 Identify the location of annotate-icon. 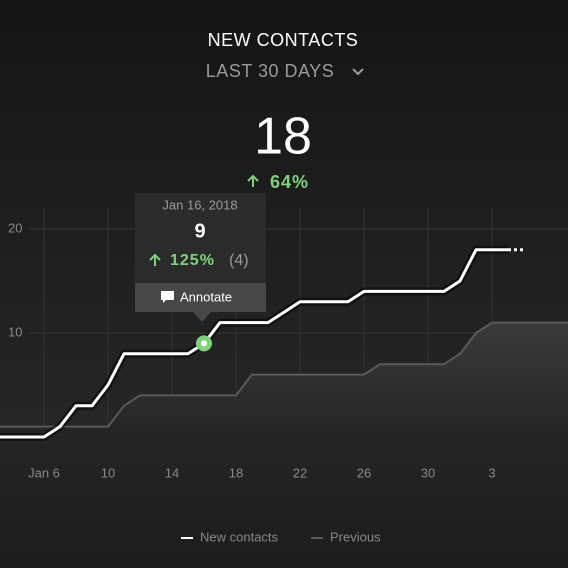
(167, 297).